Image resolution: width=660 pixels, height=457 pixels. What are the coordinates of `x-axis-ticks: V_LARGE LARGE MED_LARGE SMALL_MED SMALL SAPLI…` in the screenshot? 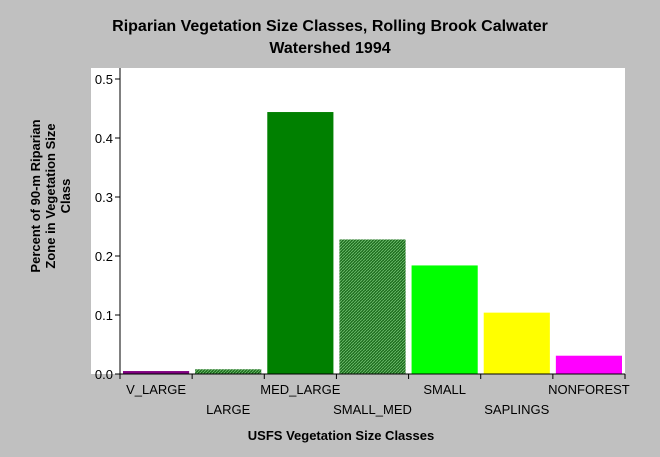 It's located at (374, 395).